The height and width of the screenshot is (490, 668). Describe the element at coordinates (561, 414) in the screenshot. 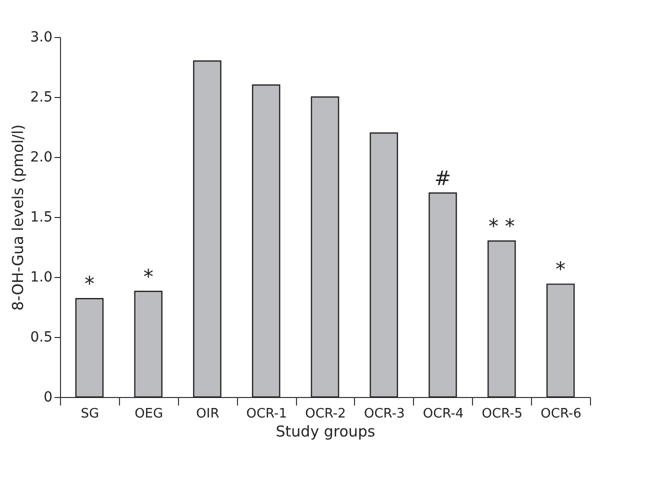

I see `x-tick-label: OCR-6` at that location.